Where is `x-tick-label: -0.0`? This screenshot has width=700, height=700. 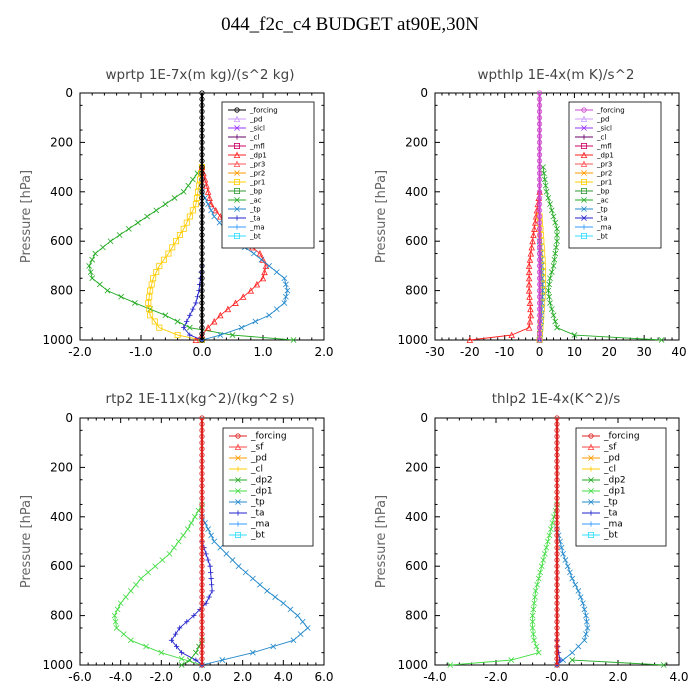
x-tick-label: -0.0 is located at coordinates (556, 677).